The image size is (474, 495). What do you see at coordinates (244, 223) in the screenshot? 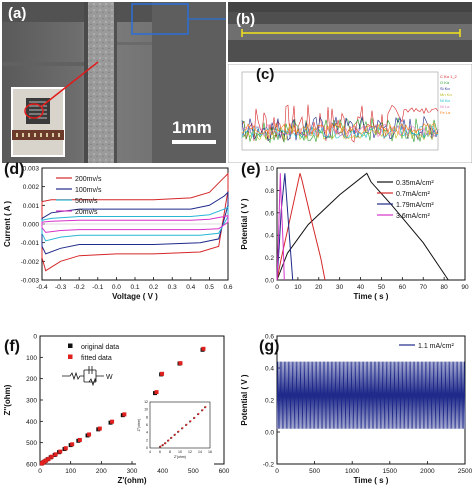
I see `y-axis-label: Potential ( V )` at bounding box center [244, 223].